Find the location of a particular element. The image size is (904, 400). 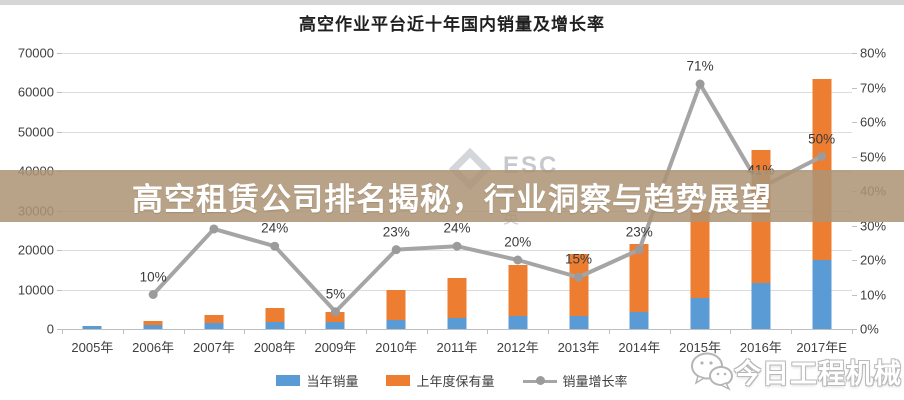

growth-rate-label: 10% is located at coordinates (153, 276).